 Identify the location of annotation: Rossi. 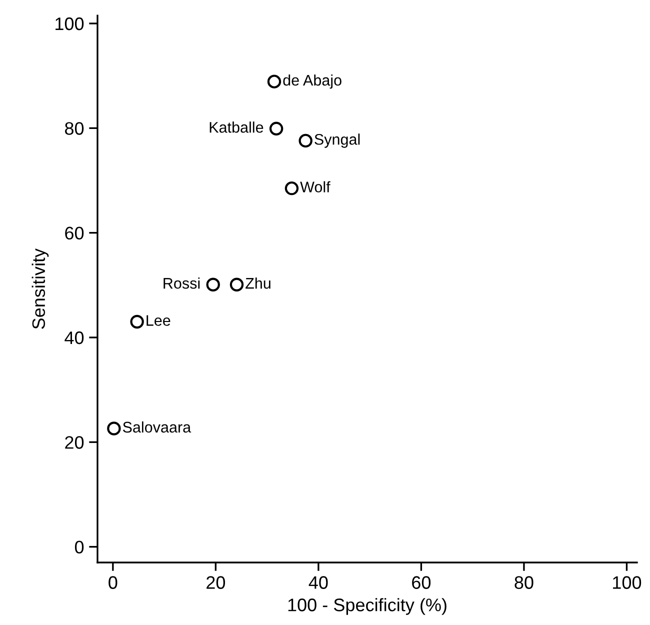
(182, 283).